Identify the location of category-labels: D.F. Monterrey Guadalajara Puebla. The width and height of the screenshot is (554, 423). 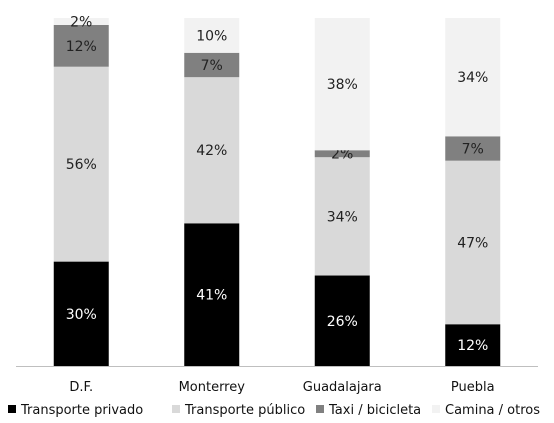
(281, 387).